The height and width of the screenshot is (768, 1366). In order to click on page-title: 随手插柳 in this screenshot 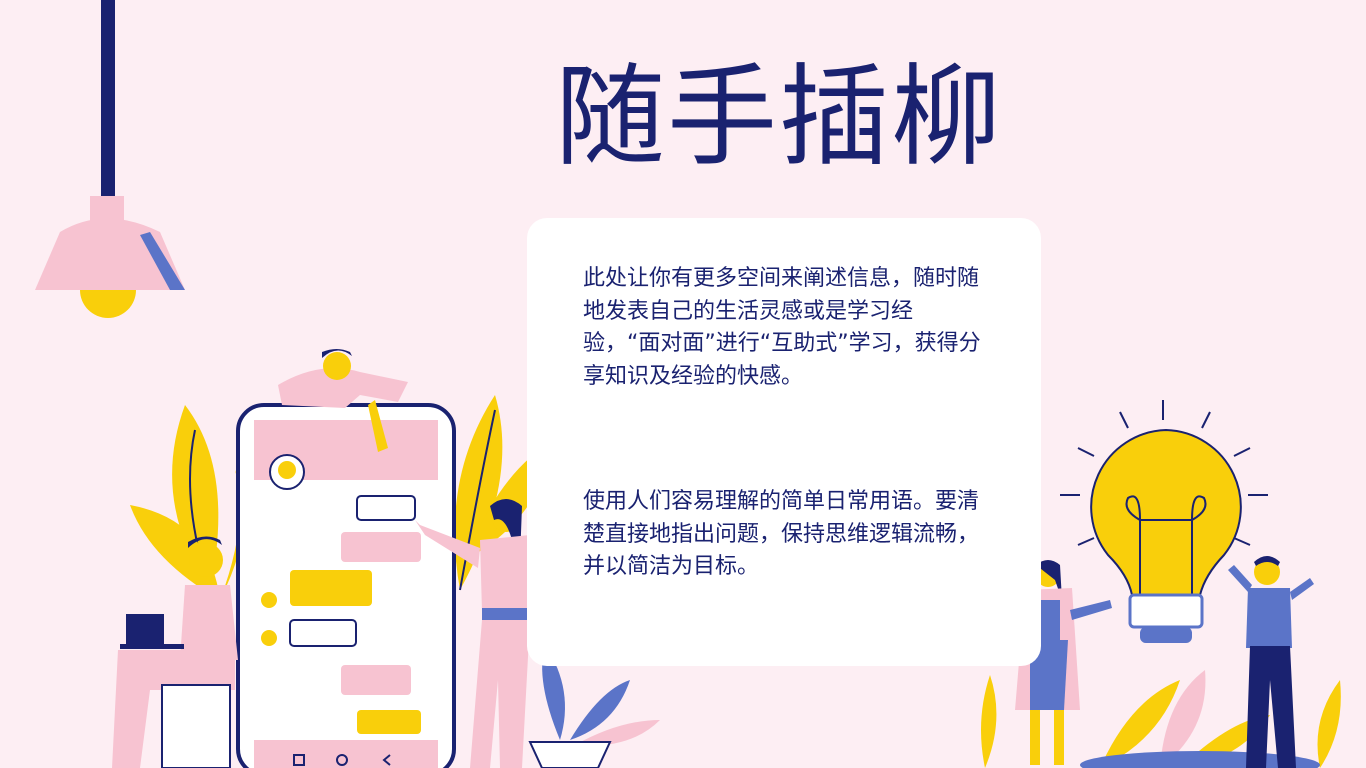, I will do `click(779, 117)`.